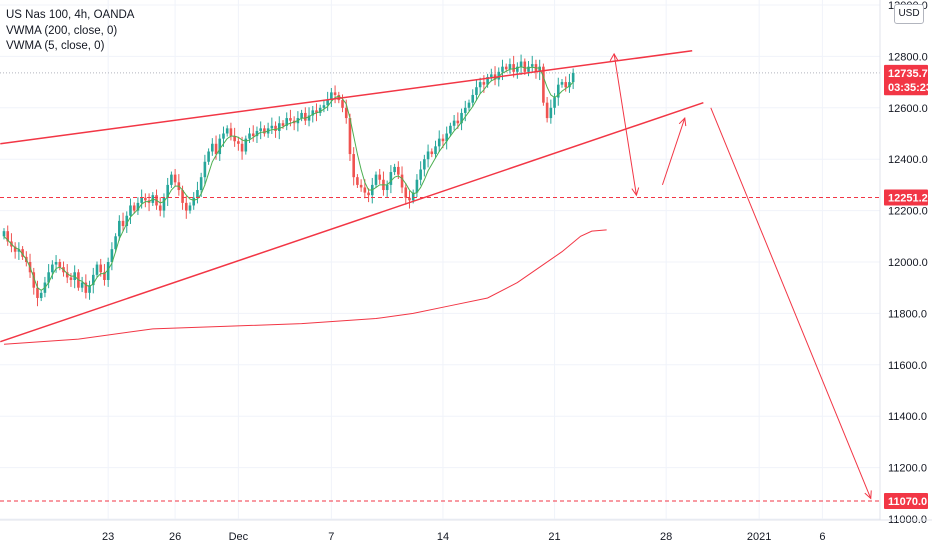 The image size is (932, 550). I want to click on price-tick-label: 11800.0, so click(907, 314).